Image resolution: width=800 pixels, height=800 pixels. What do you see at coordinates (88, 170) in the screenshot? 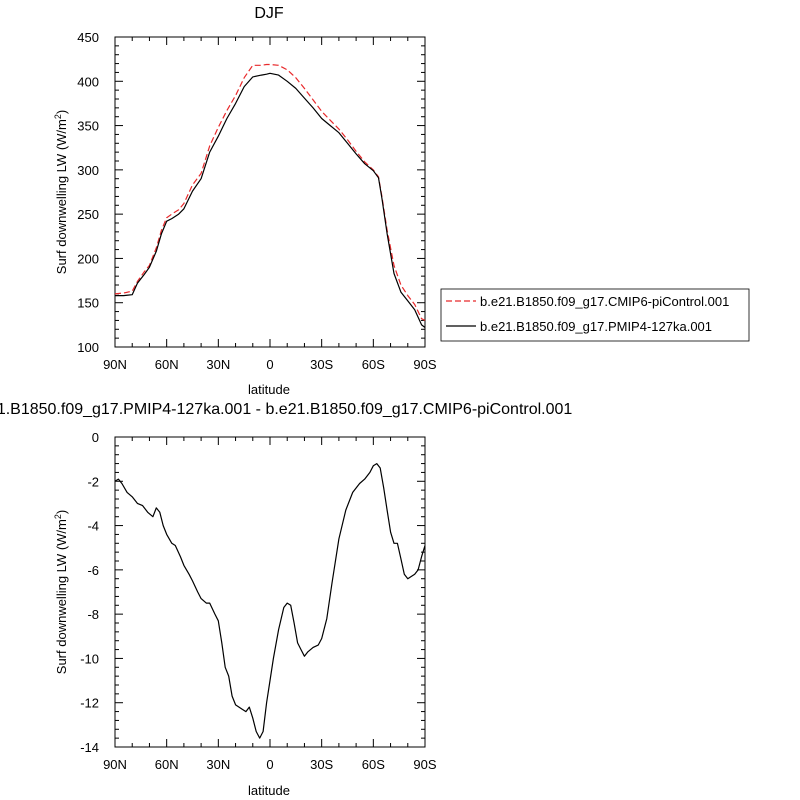
I see `y-tick-label: 300` at bounding box center [88, 170].